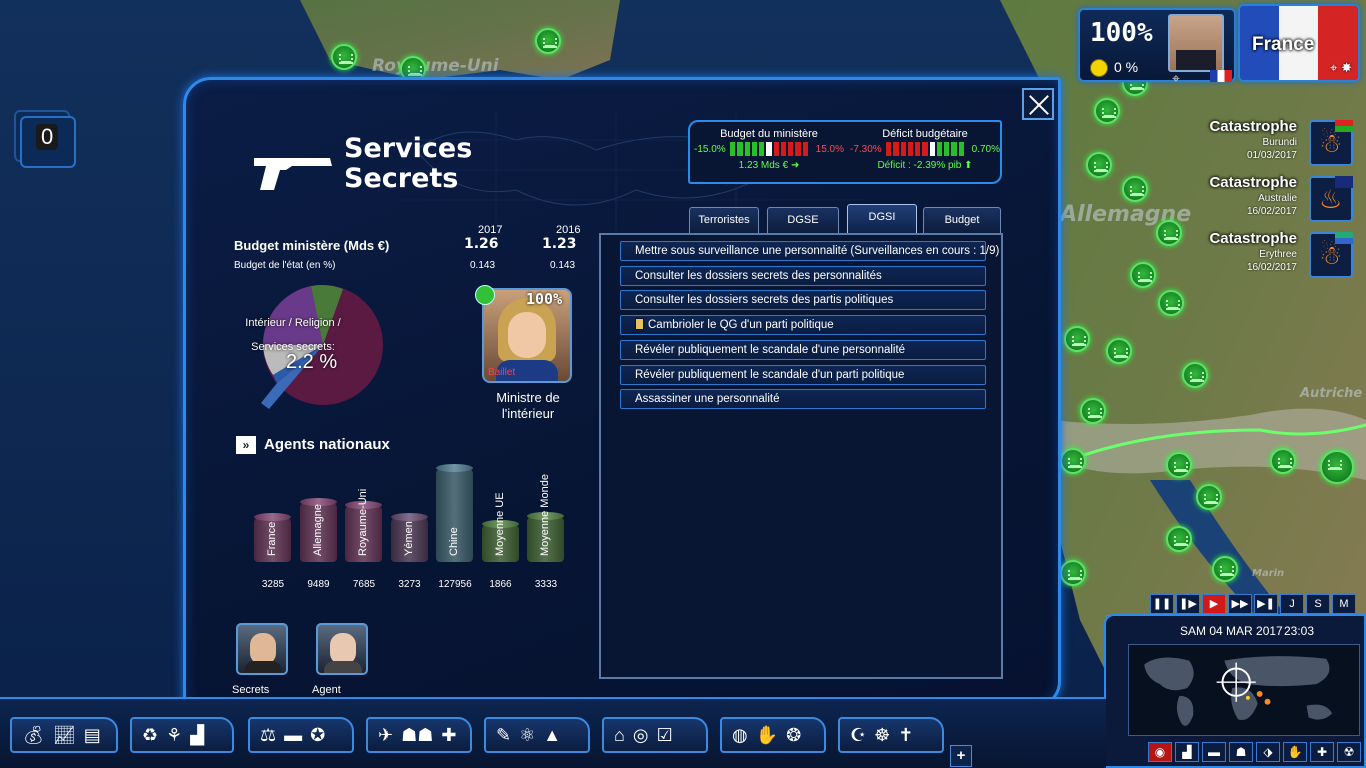 The width and height of the screenshot is (1366, 768). What do you see at coordinates (906, 734) in the screenshot?
I see `cross-icon: ✝` at bounding box center [906, 734].